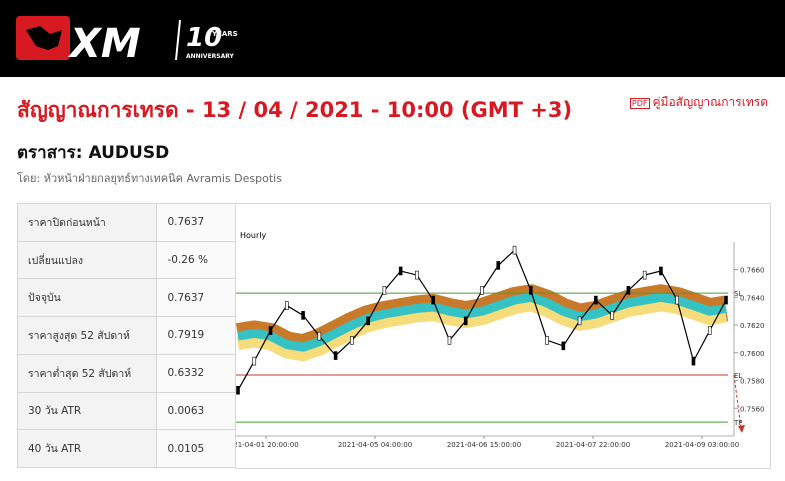 This screenshot has height=481, width=785. Describe the element at coordinates (738, 423) in the screenshot. I see `level-label: TP` at that location.